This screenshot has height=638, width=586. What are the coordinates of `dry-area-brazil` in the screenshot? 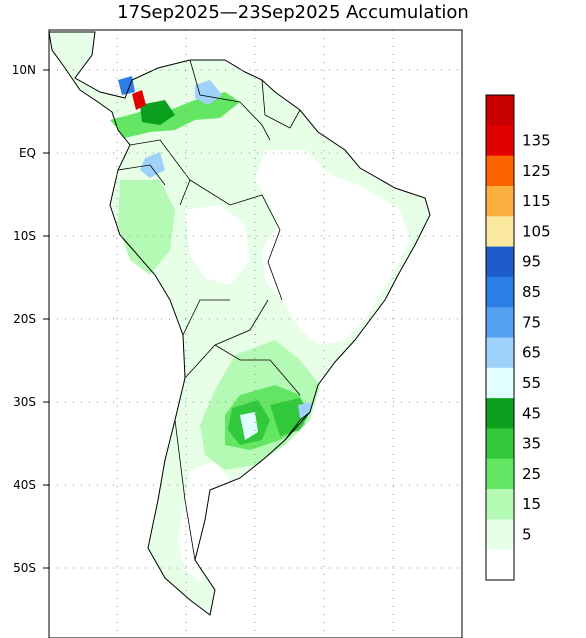 It's located at (332, 247).